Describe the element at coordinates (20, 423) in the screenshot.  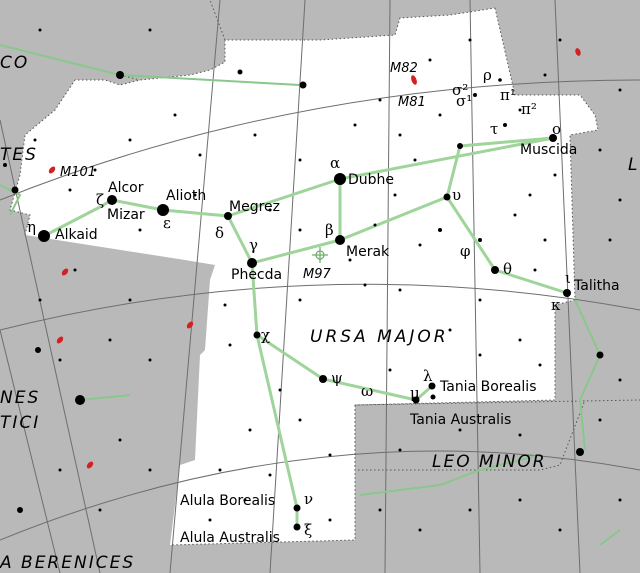
I see `neighbor-tici: TICI` at that location.